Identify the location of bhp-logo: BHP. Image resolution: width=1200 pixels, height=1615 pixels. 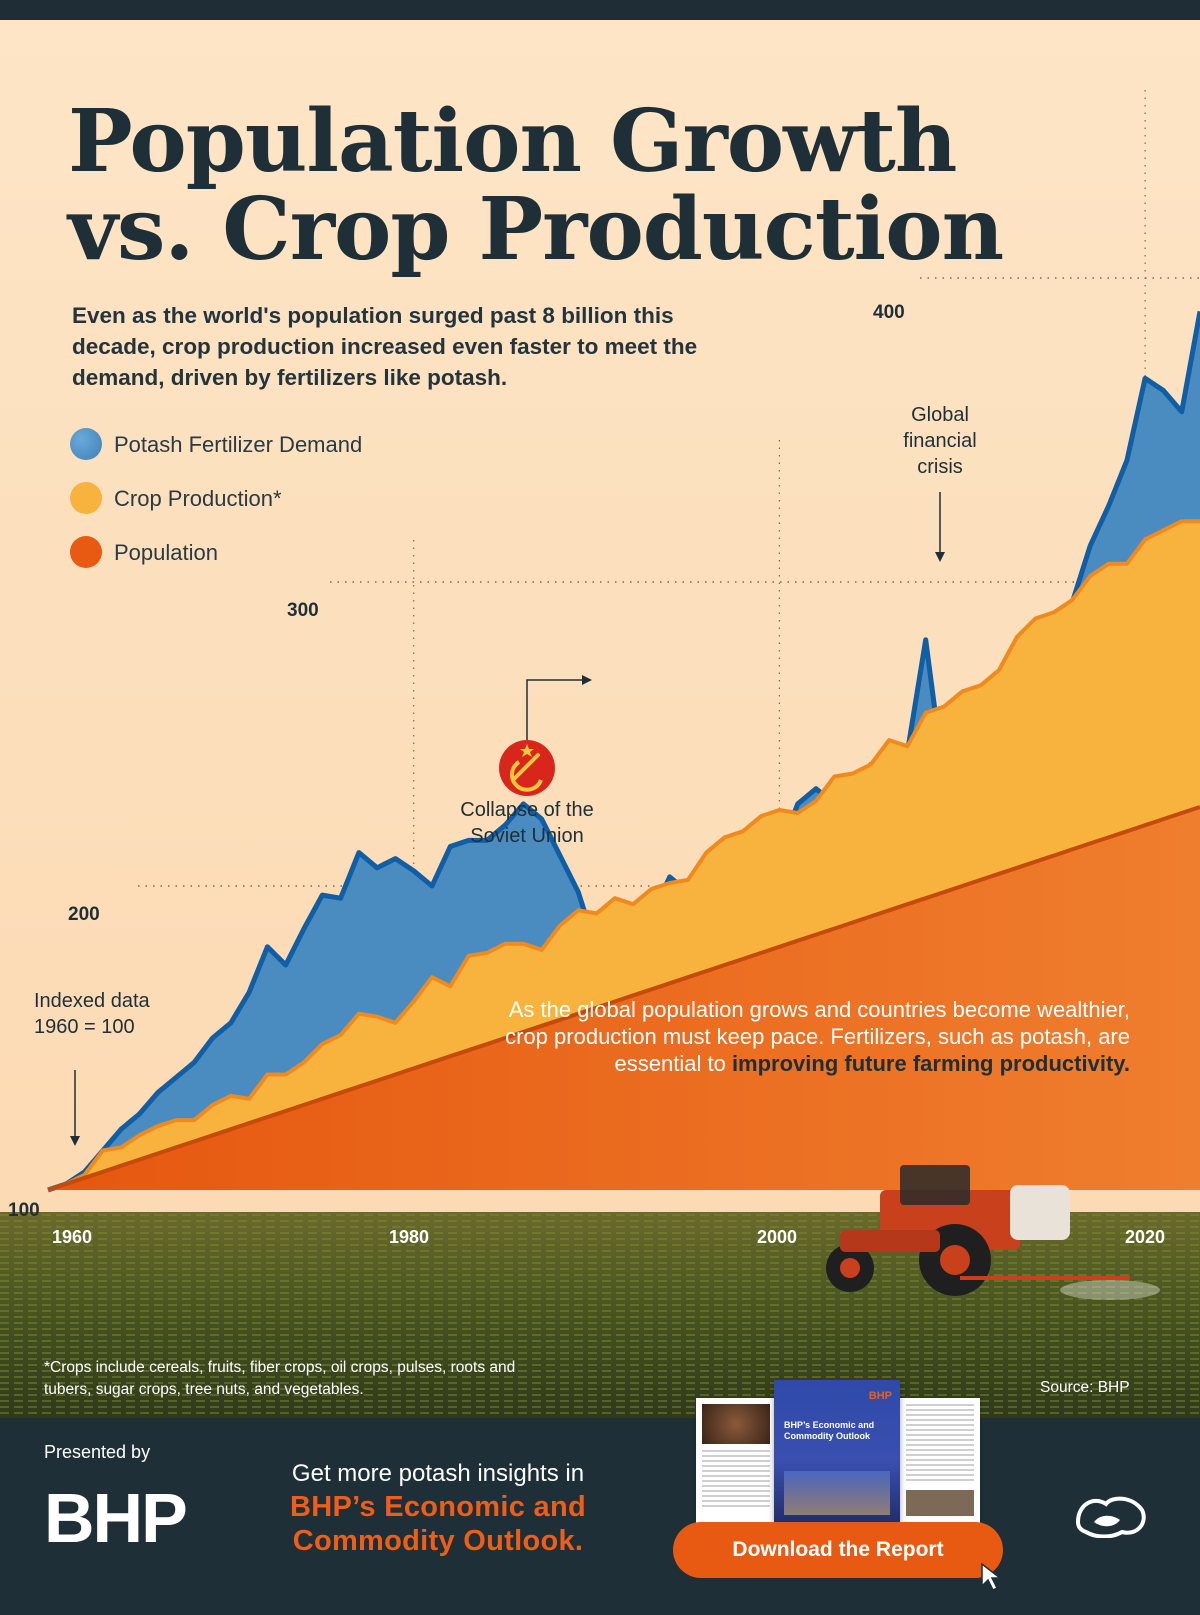
(116, 1518).